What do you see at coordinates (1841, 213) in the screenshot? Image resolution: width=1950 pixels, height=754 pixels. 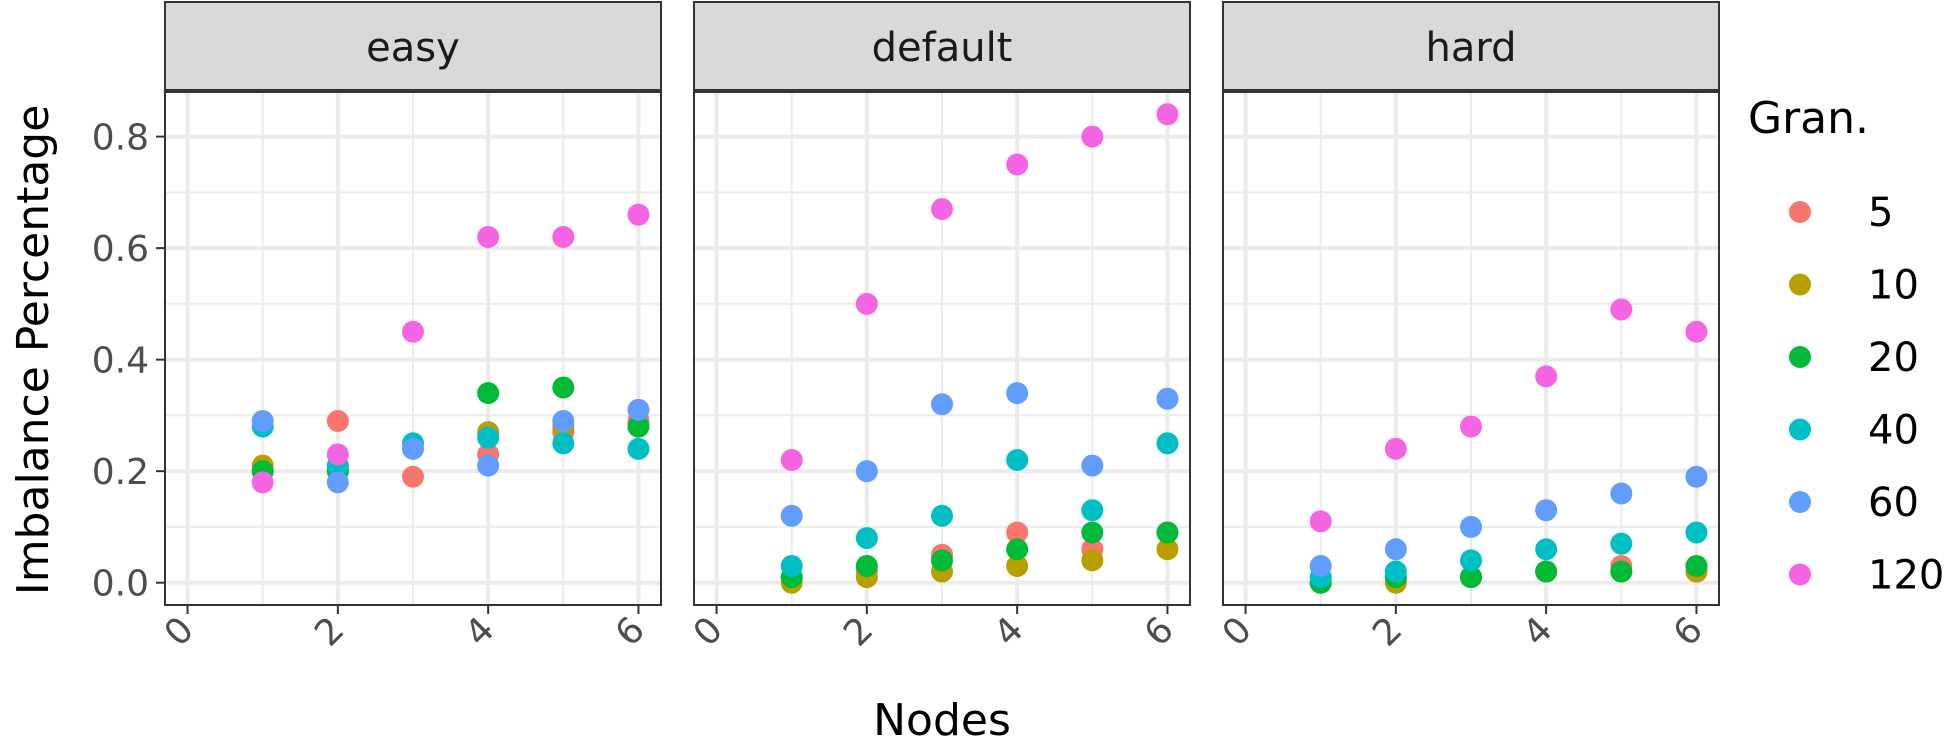 I see `legend-item-5: 5` at bounding box center [1841, 213].